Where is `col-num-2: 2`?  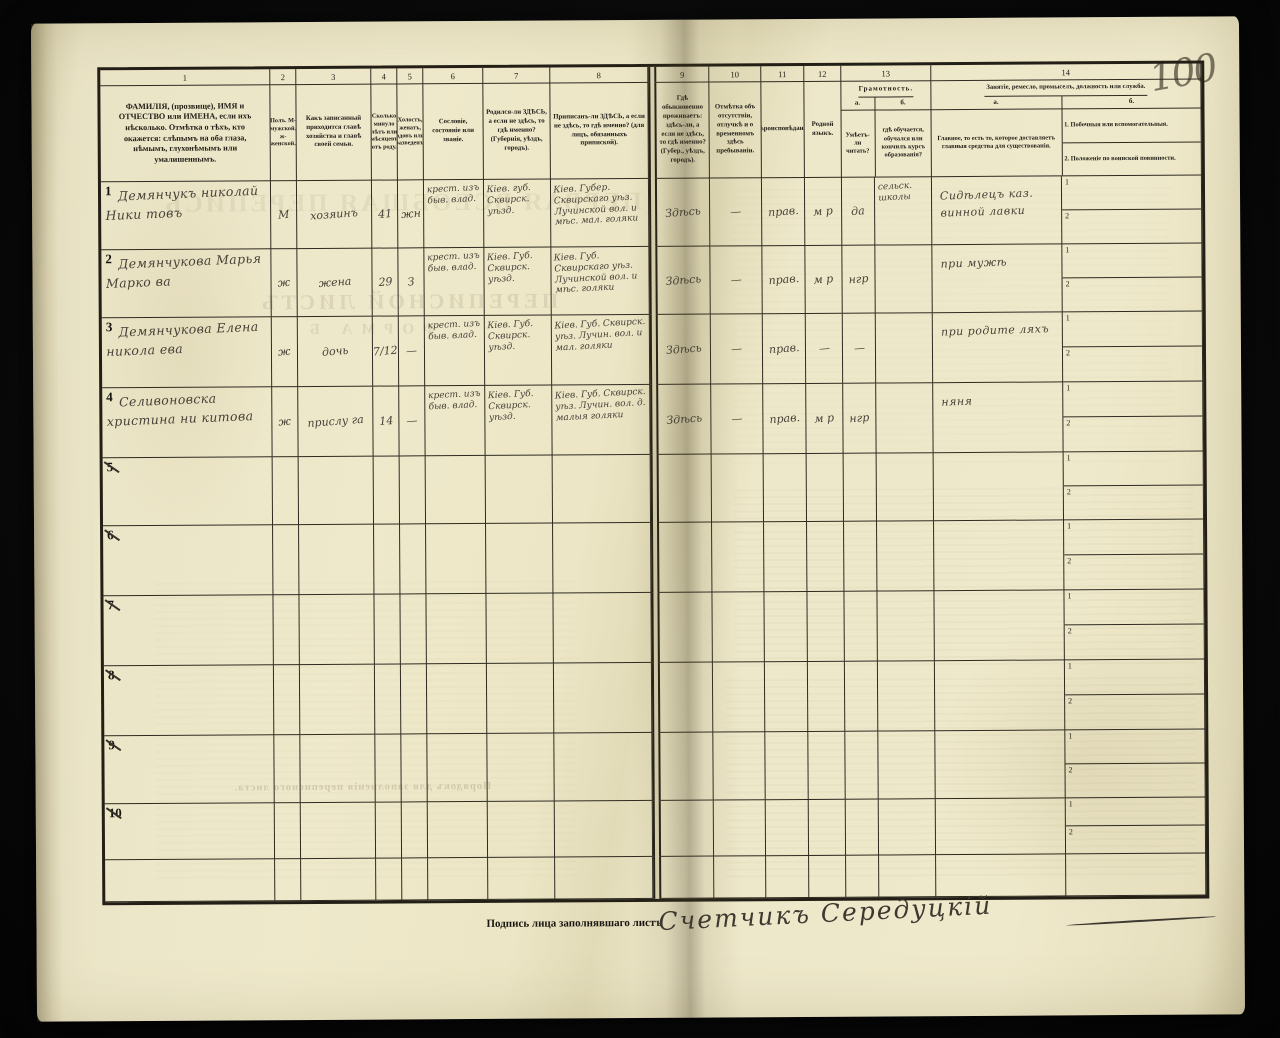 col-num-2: 2 is located at coordinates (283, 77).